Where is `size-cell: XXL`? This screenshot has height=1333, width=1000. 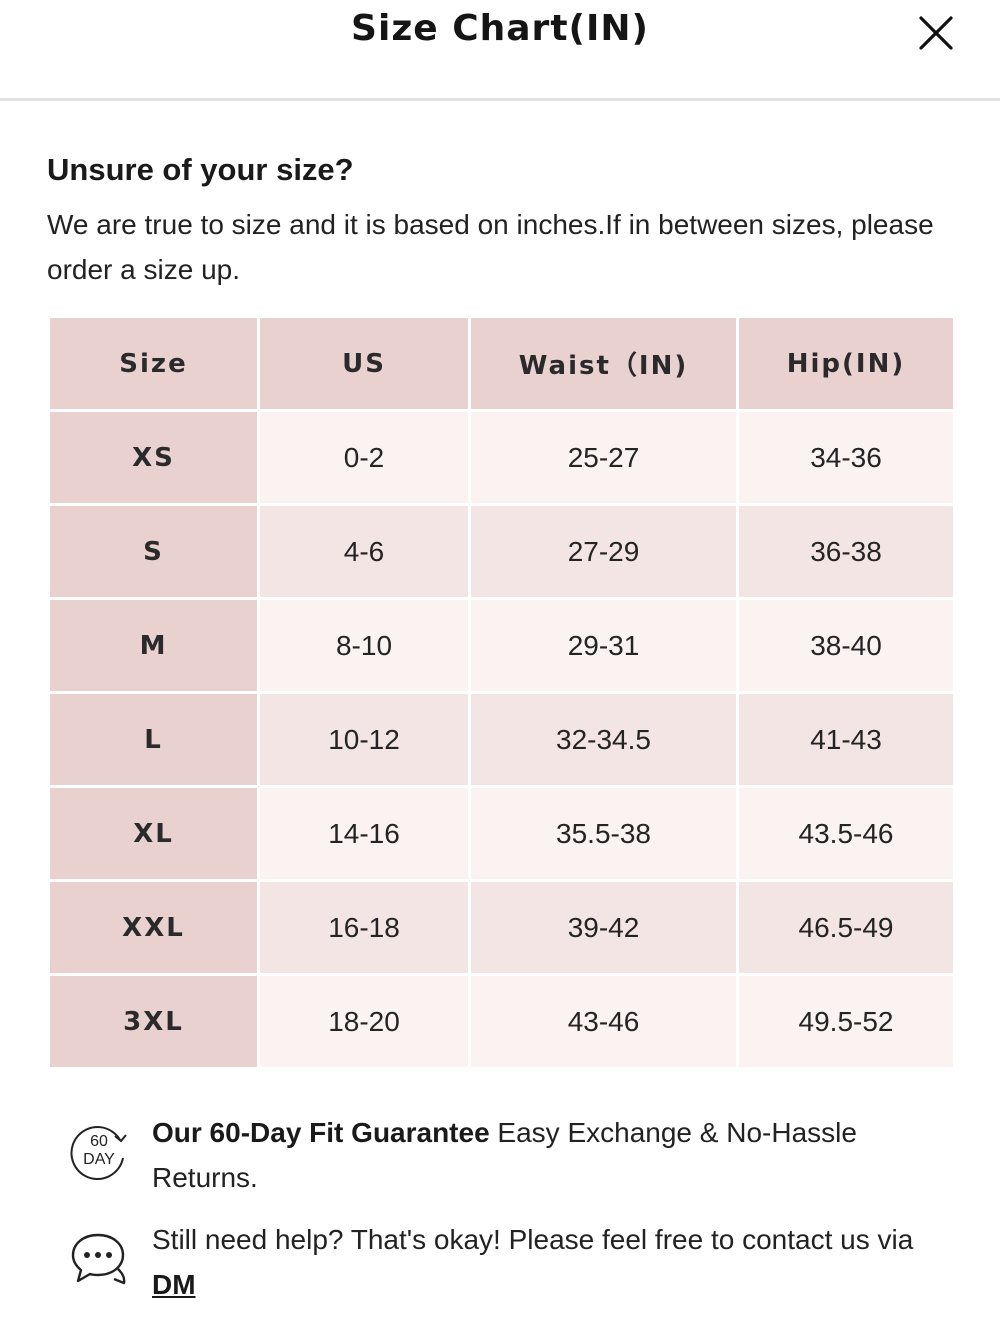 size-cell: XXL is located at coordinates (153, 927).